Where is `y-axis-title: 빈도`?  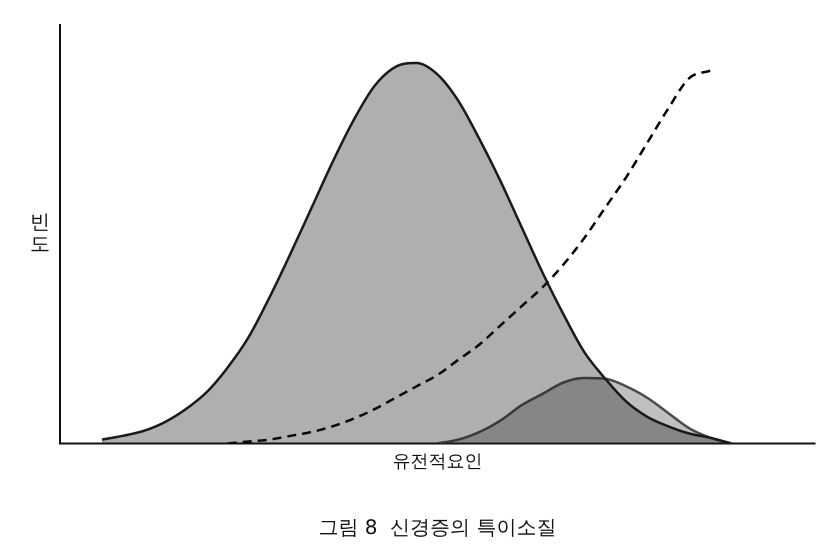
y-axis-title: 빈도 is located at coordinates (40, 232).